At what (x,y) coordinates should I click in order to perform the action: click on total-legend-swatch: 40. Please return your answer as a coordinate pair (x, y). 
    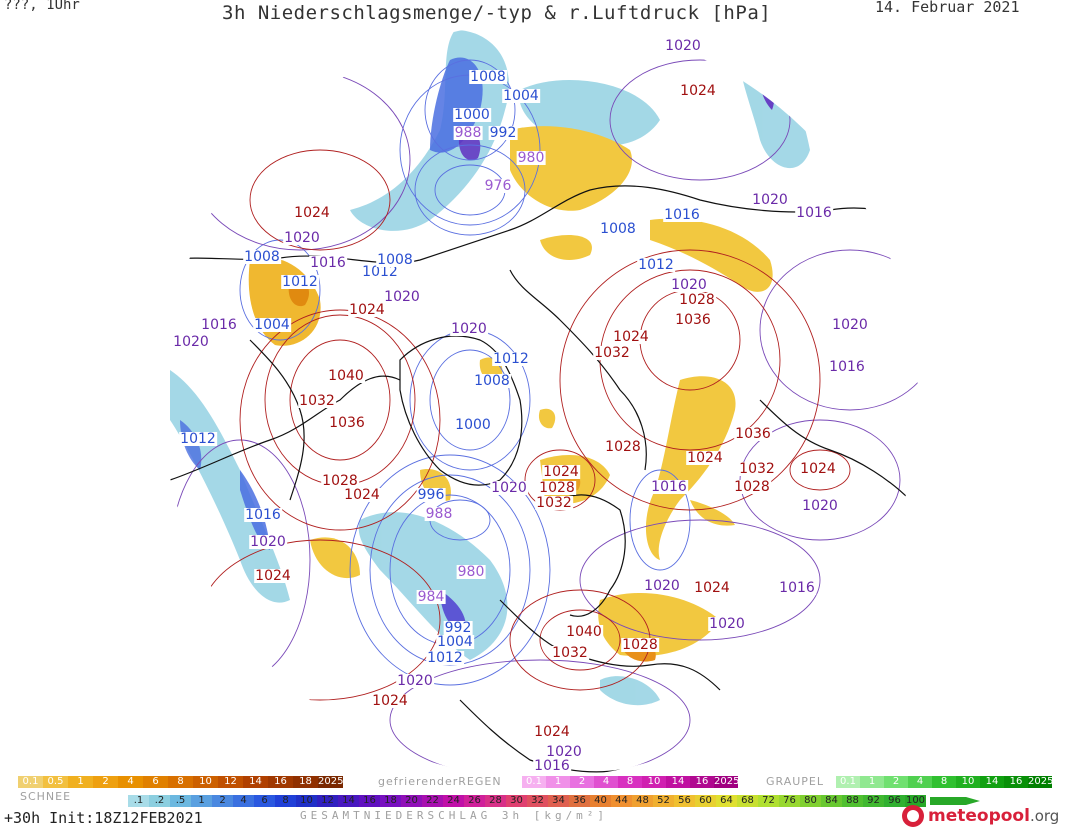
    Looking at the image, I should click on (600, 801).